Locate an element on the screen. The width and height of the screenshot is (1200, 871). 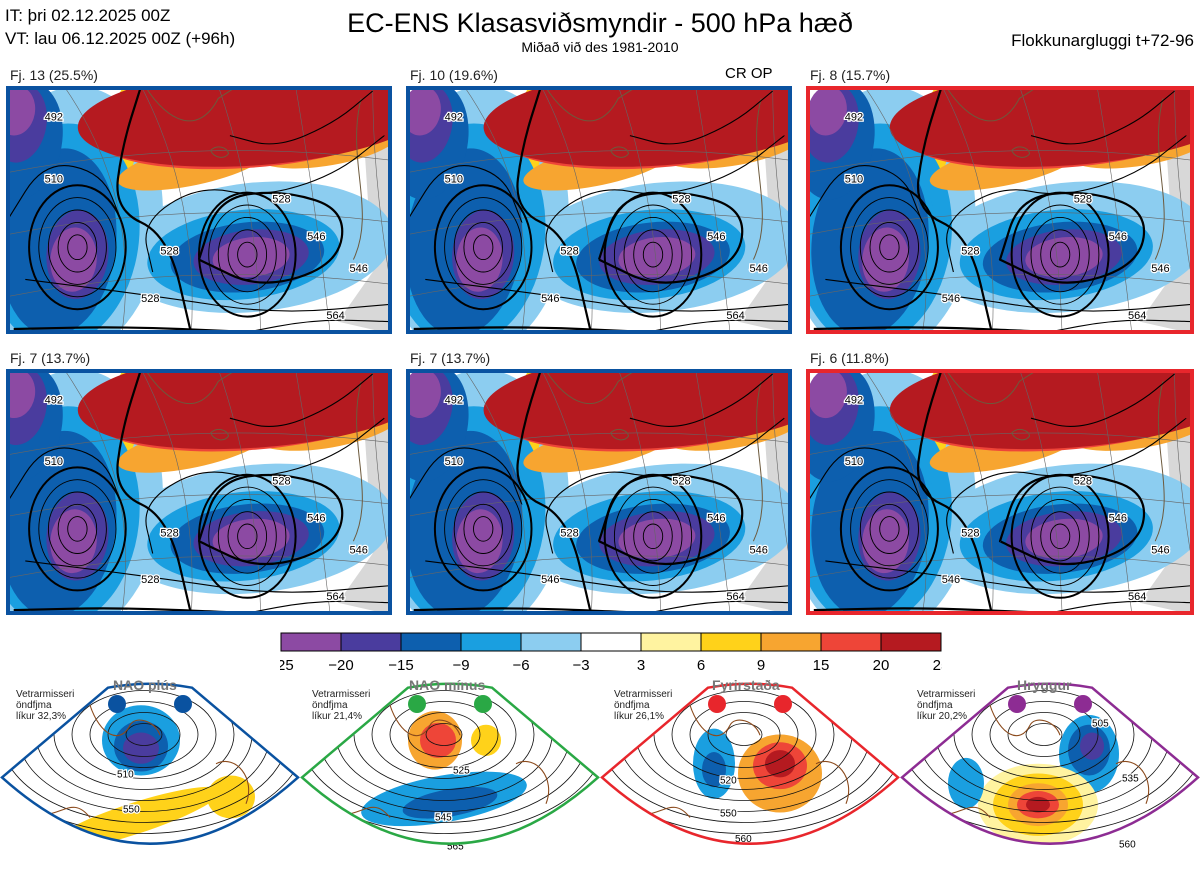
regime-blocking-stats: Vetrarmisseri öndfjma líkur 26,1% is located at coordinates (643, 705).